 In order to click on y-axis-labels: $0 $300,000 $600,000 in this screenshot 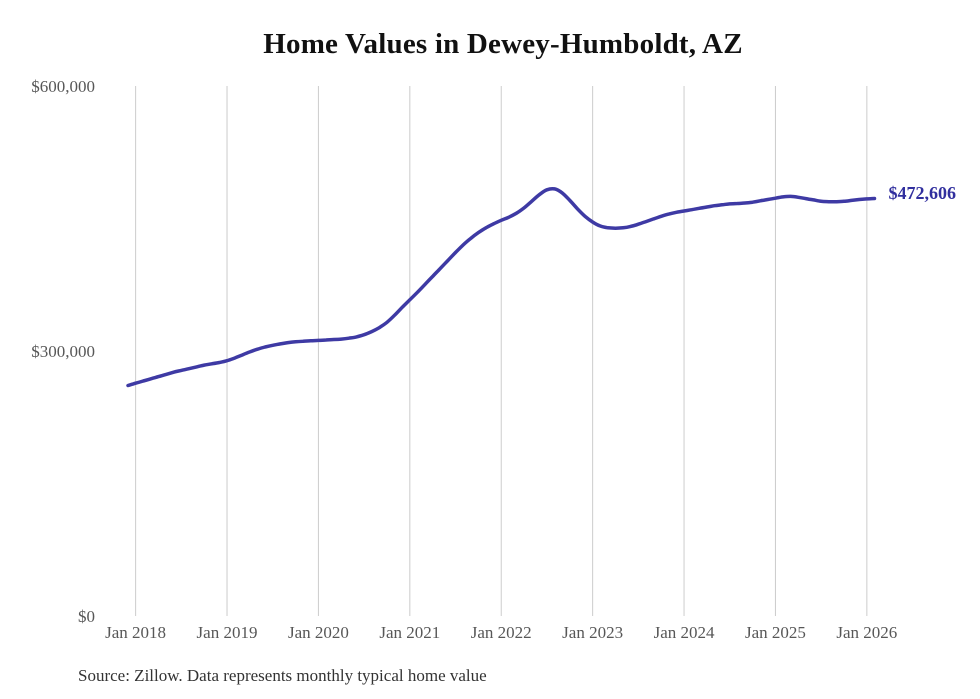, I will do `click(63, 351)`.